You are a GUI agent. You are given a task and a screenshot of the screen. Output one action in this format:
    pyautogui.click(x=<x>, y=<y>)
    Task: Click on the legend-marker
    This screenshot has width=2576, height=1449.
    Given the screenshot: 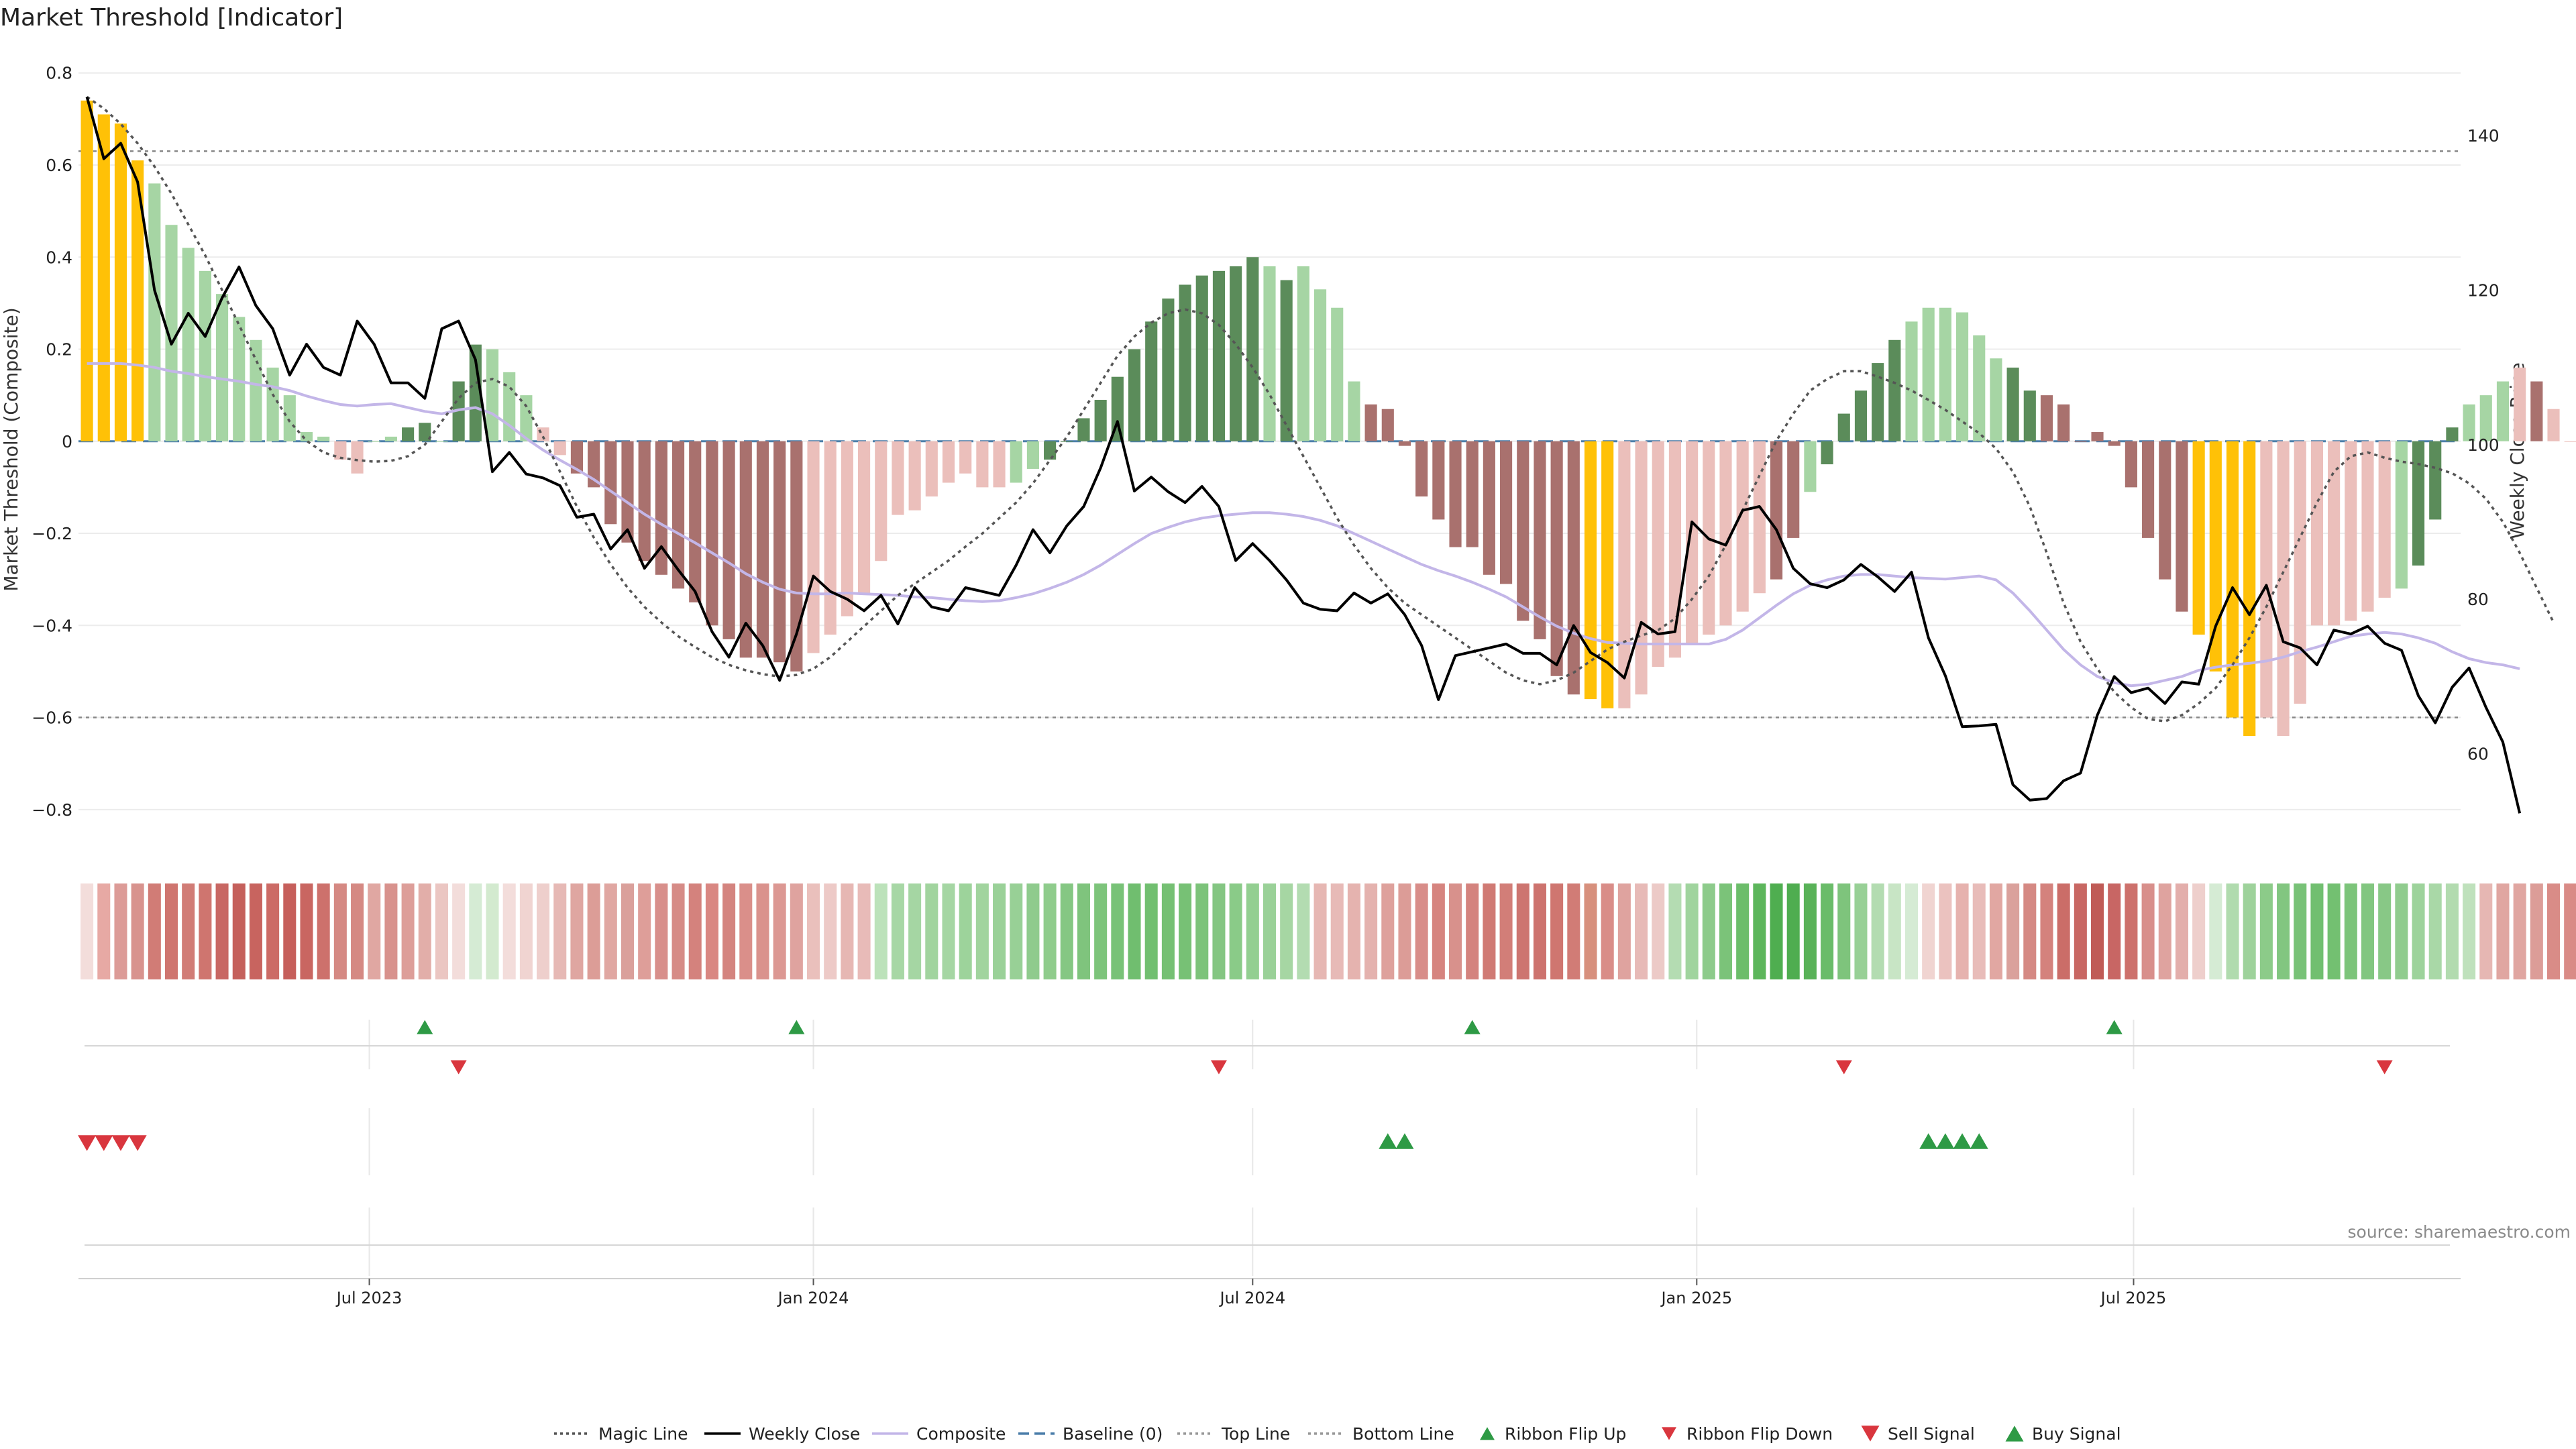 What is the action you would take?
    pyautogui.click(x=1669, y=1433)
    